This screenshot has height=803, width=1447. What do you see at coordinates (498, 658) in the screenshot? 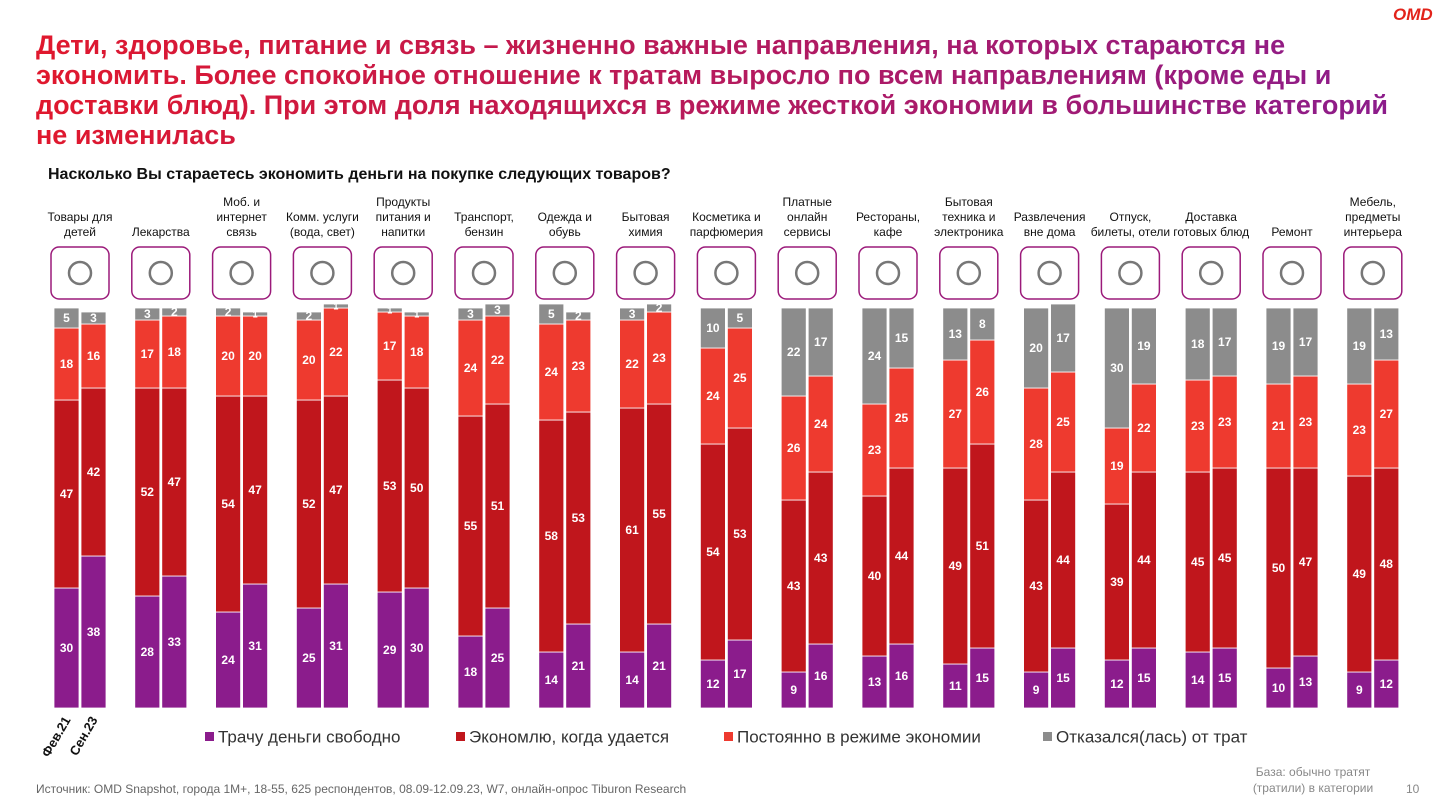
I see `data-label: 25` at bounding box center [498, 658].